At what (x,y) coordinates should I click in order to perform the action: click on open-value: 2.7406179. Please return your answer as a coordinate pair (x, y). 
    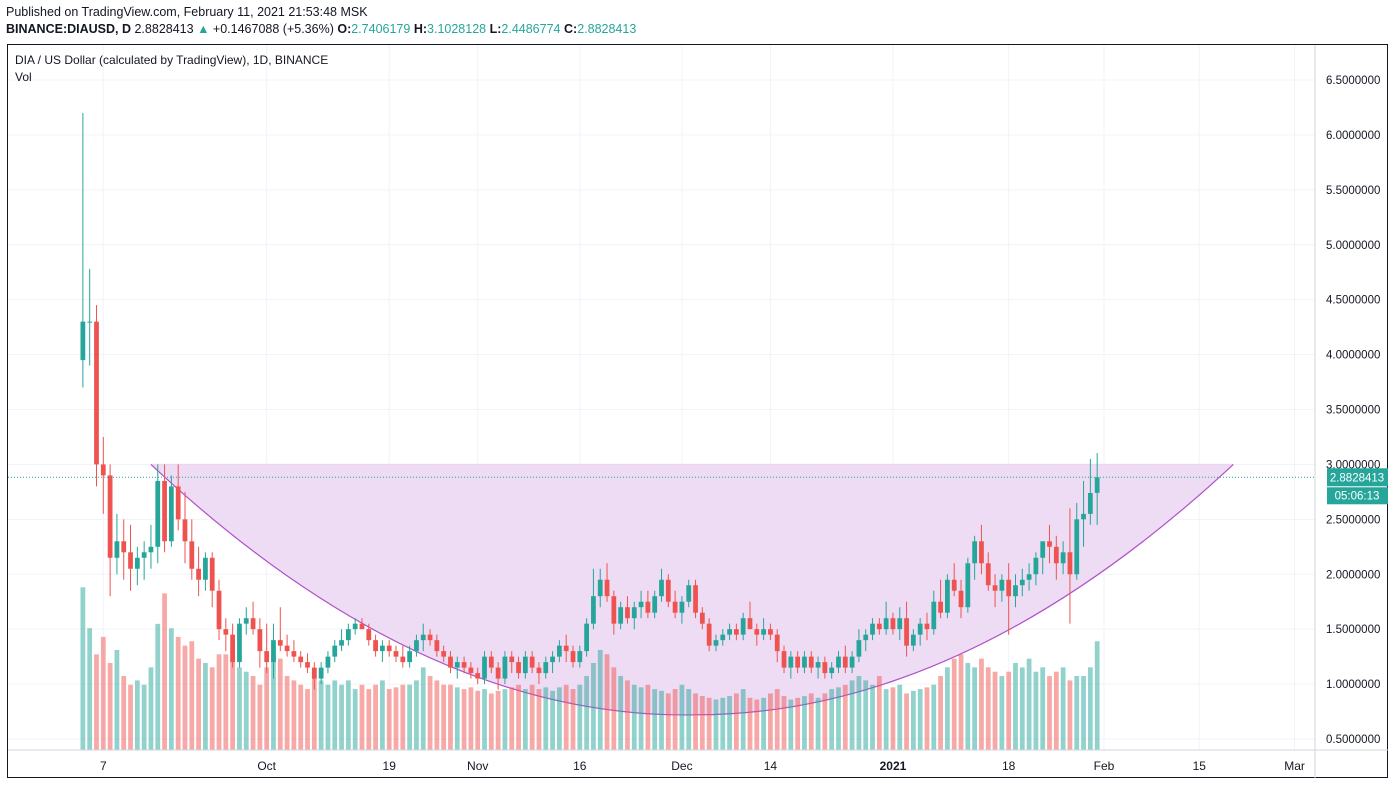
    Looking at the image, I should click on (381, 29).